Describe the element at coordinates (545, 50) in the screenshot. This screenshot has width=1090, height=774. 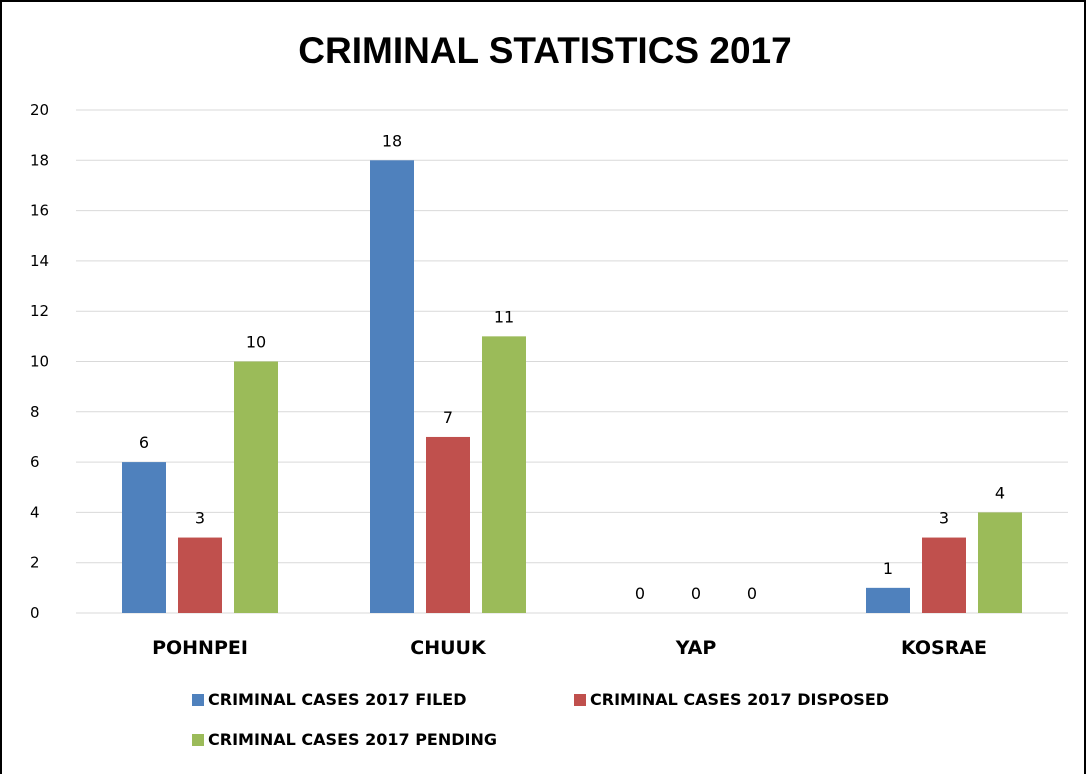
I see `chart-title: CRIMINAL STATISTICS 2017` at that location.